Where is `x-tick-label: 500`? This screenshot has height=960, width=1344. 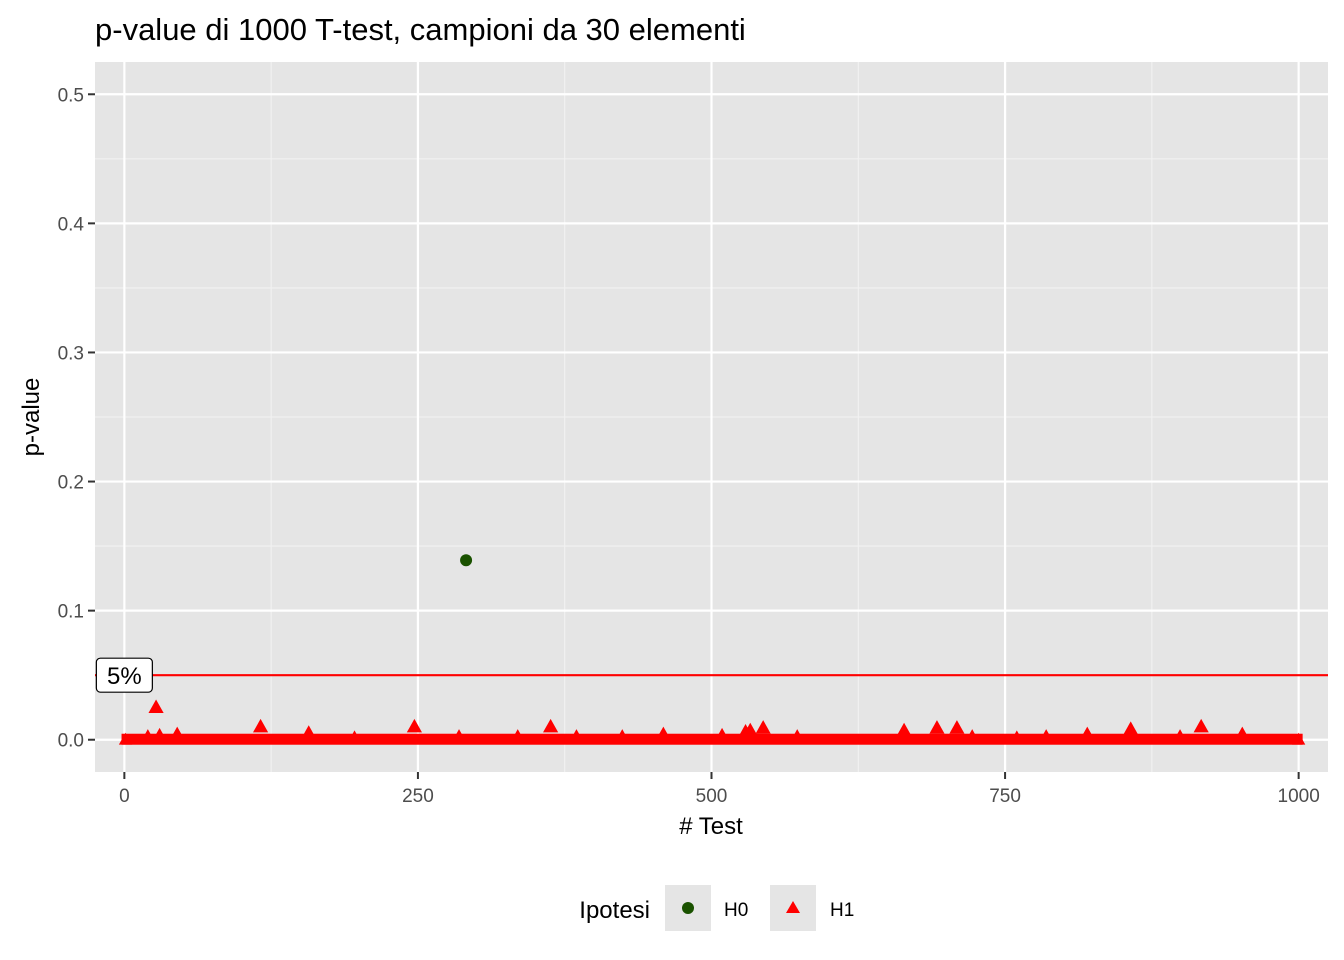 x-tick-label: 500 is located at coordinates (712, 796).